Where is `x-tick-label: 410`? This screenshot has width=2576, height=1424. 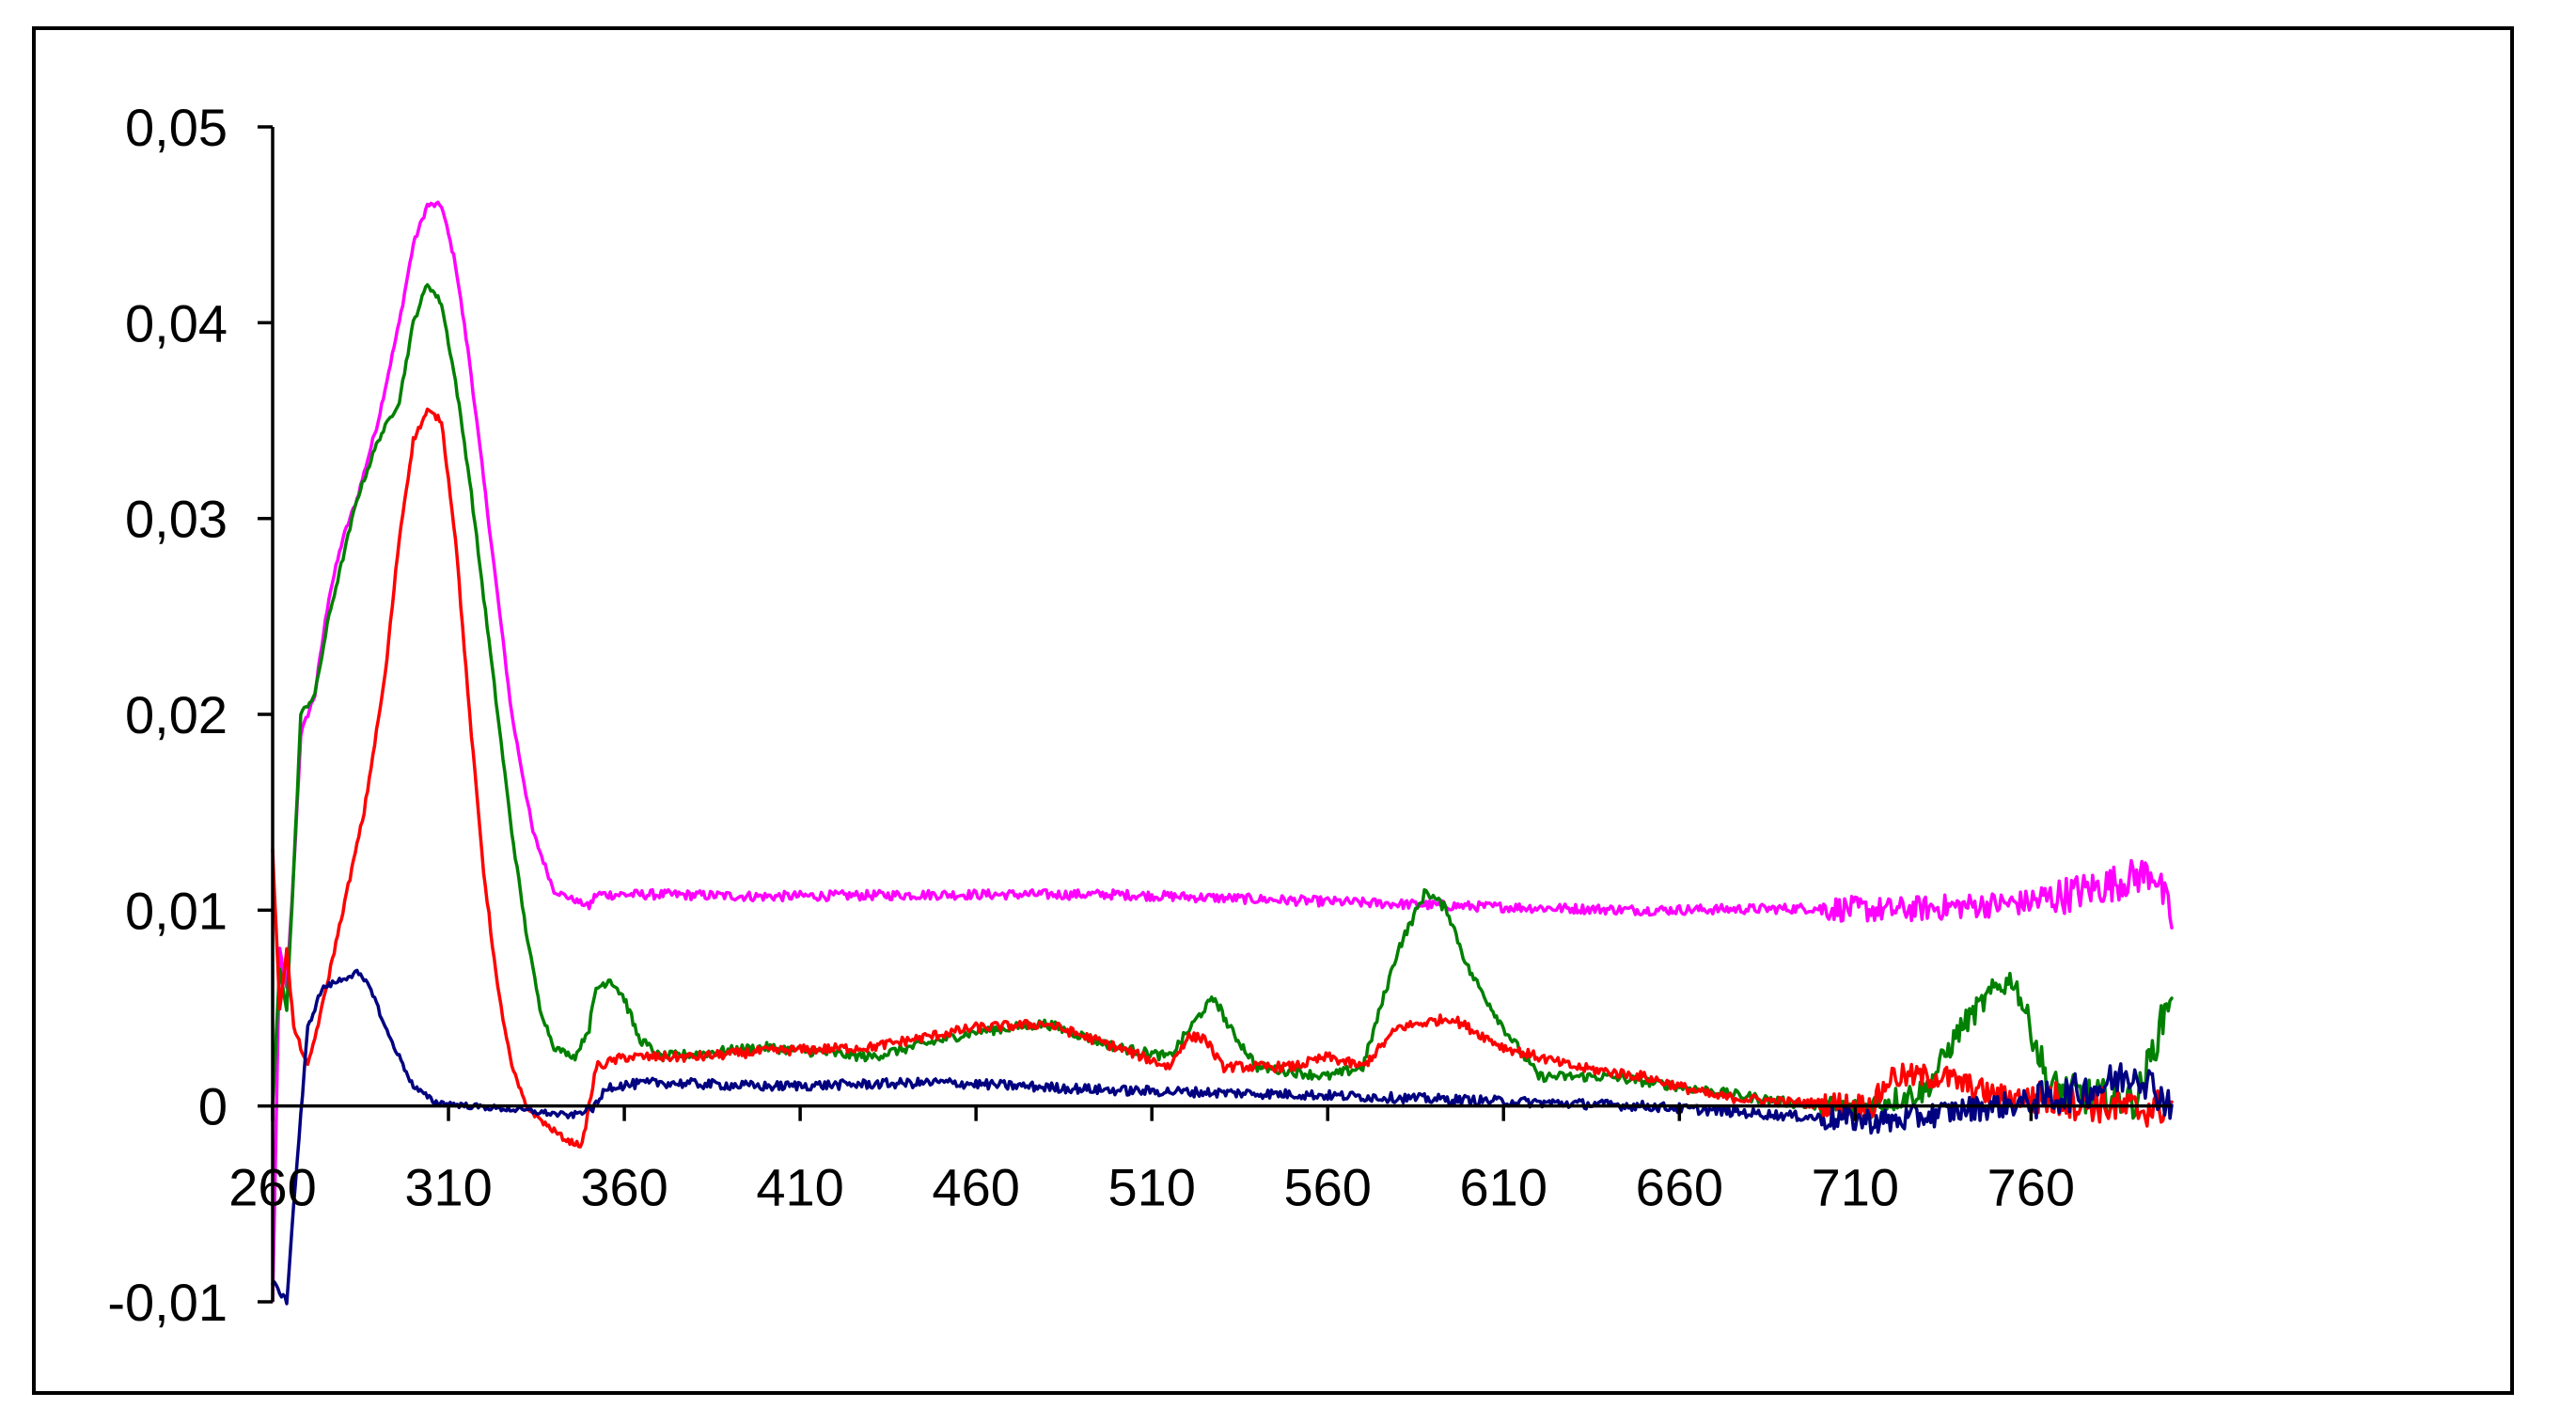
x-tick-label: 410 is located at coordinates (800, 1187).